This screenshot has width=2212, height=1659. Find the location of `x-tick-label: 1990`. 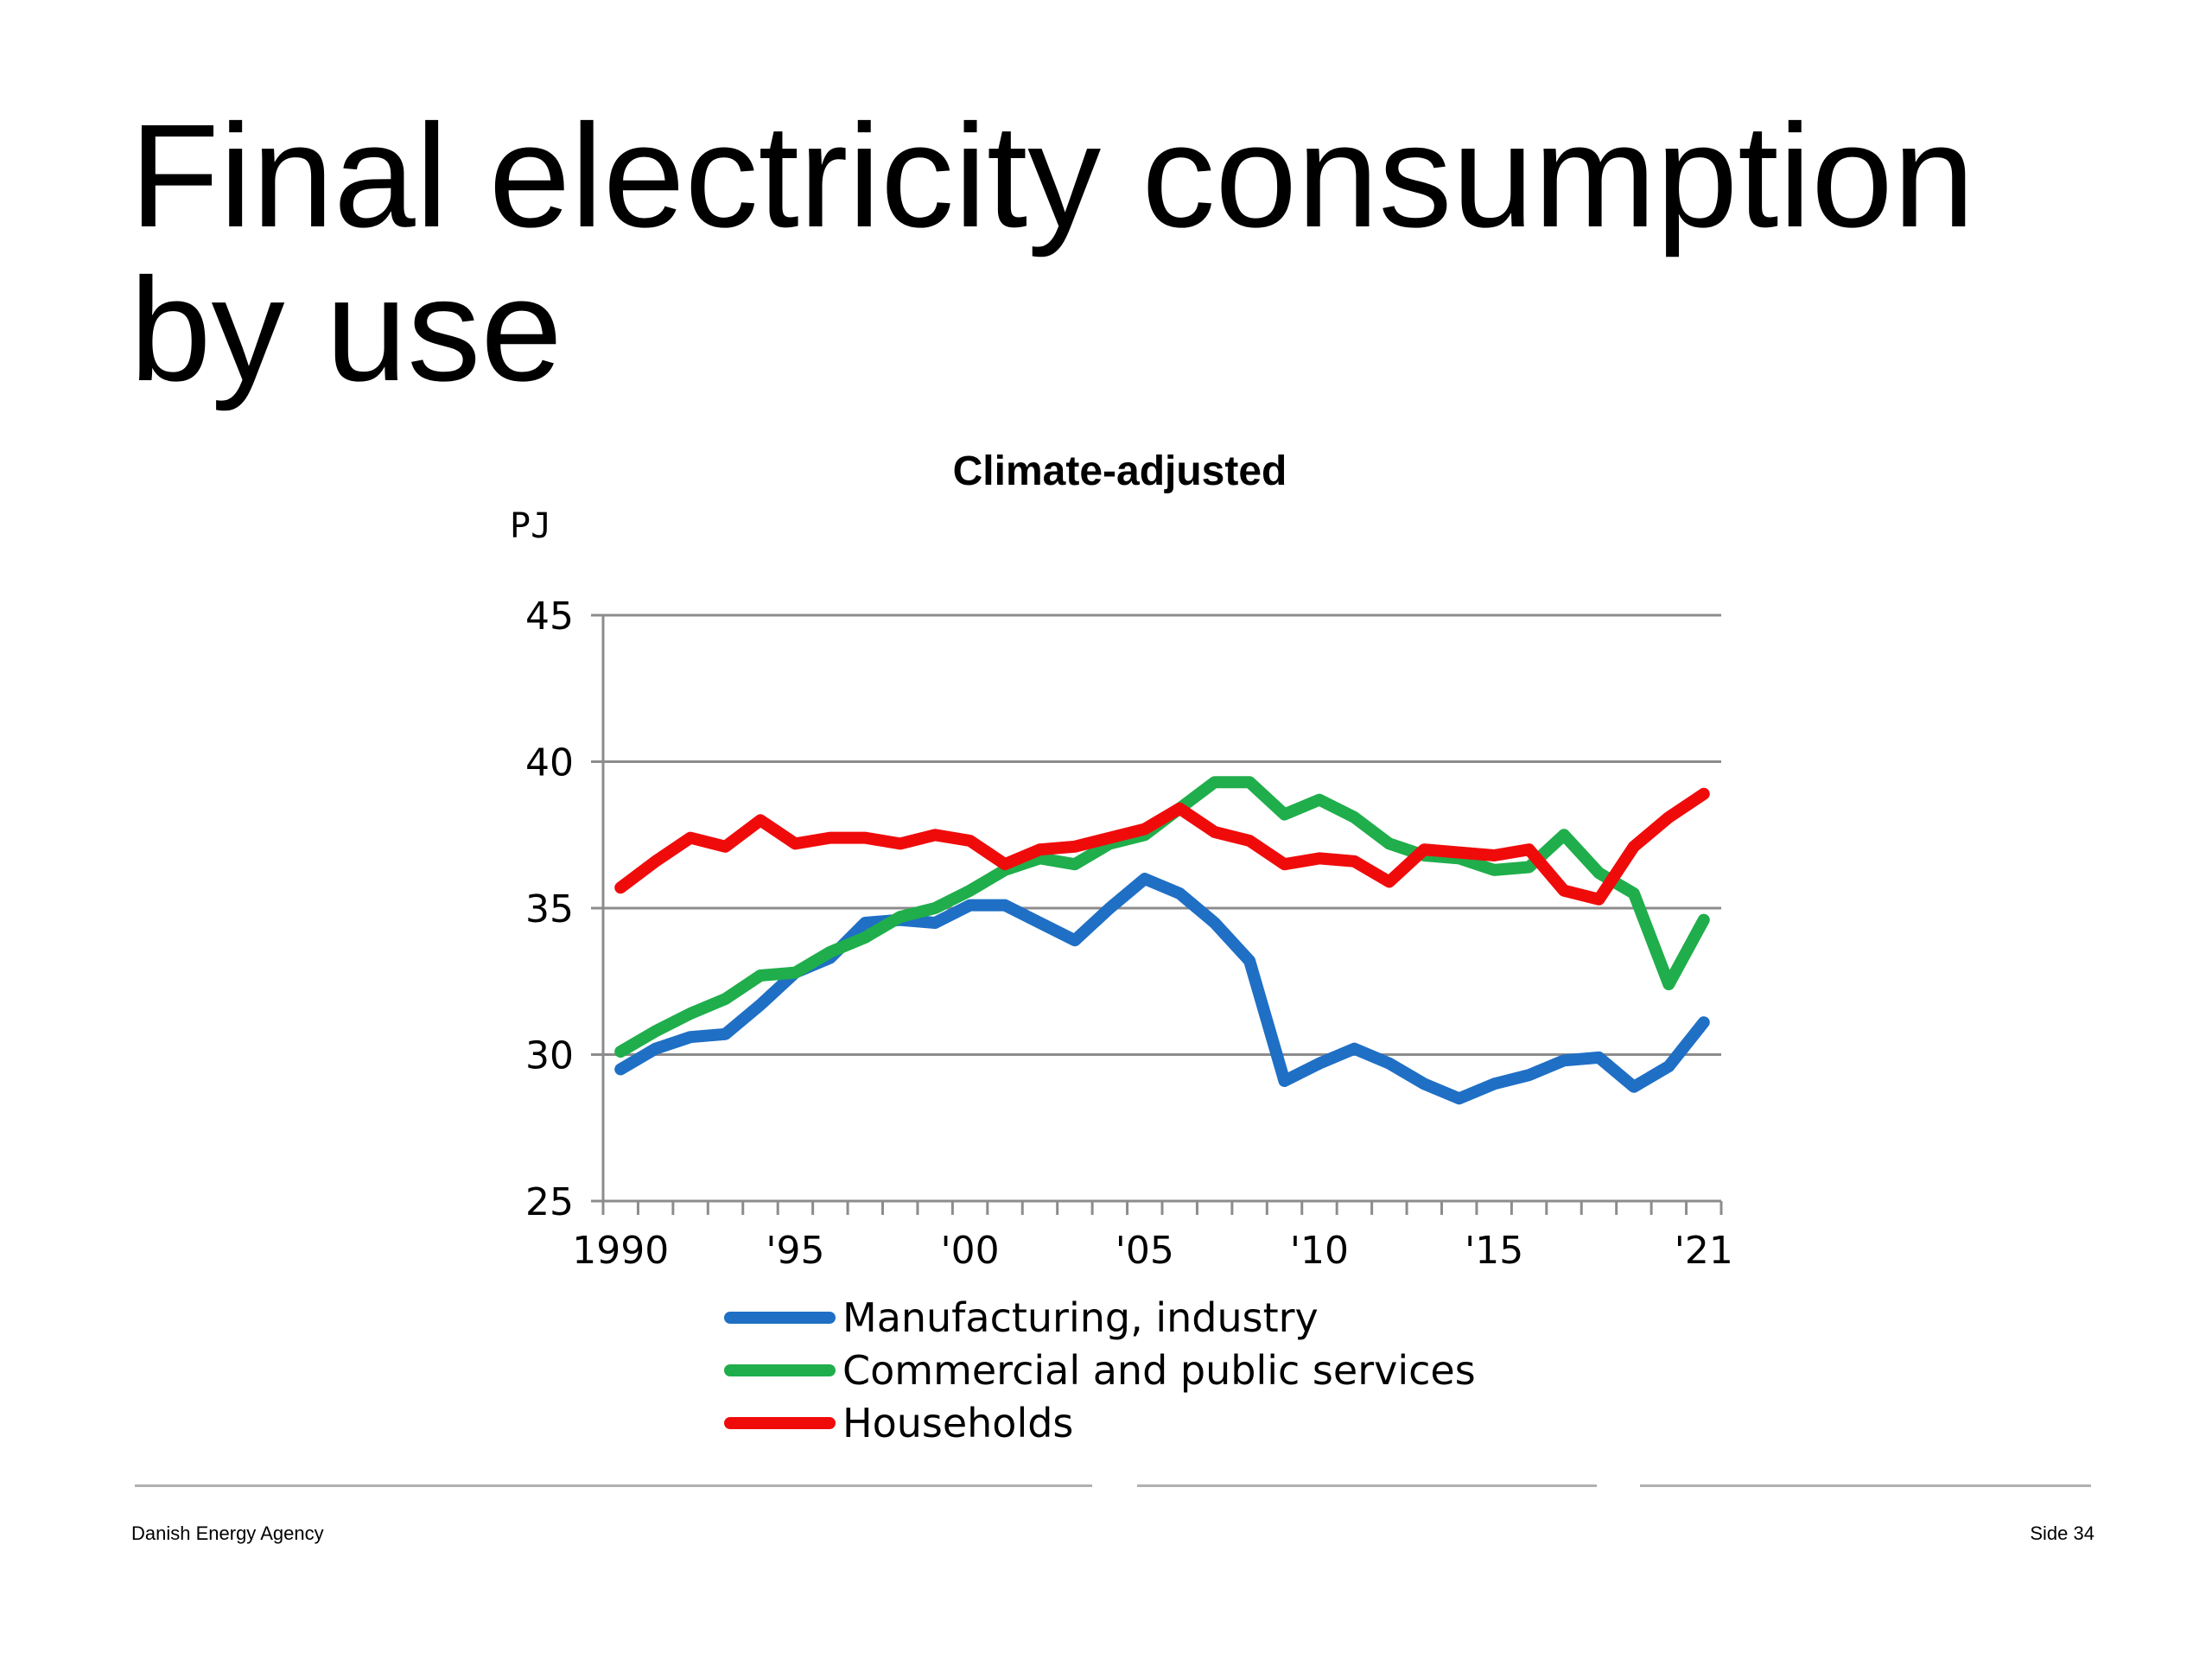

x-tick-label: 1990 is located at coordinates (620, 1251).